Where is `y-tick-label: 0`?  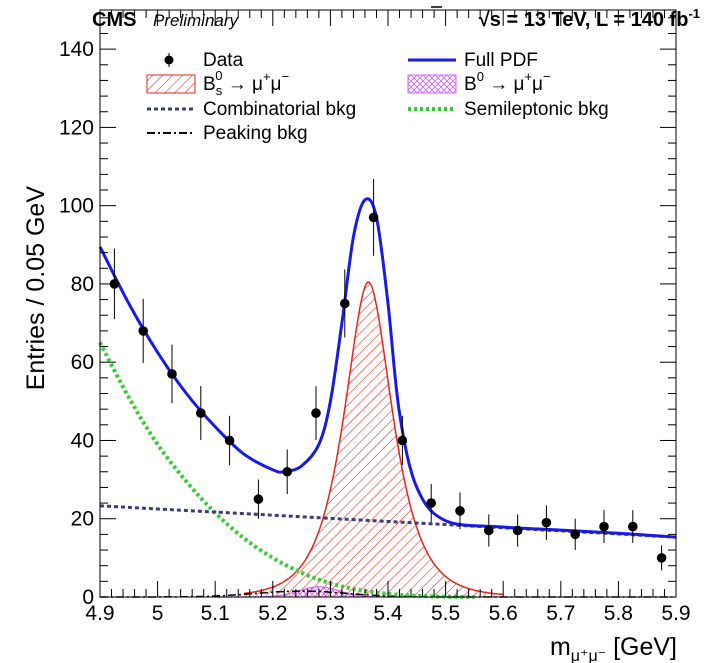 y-tick-label: 0 is located at coordinates (88, 597).